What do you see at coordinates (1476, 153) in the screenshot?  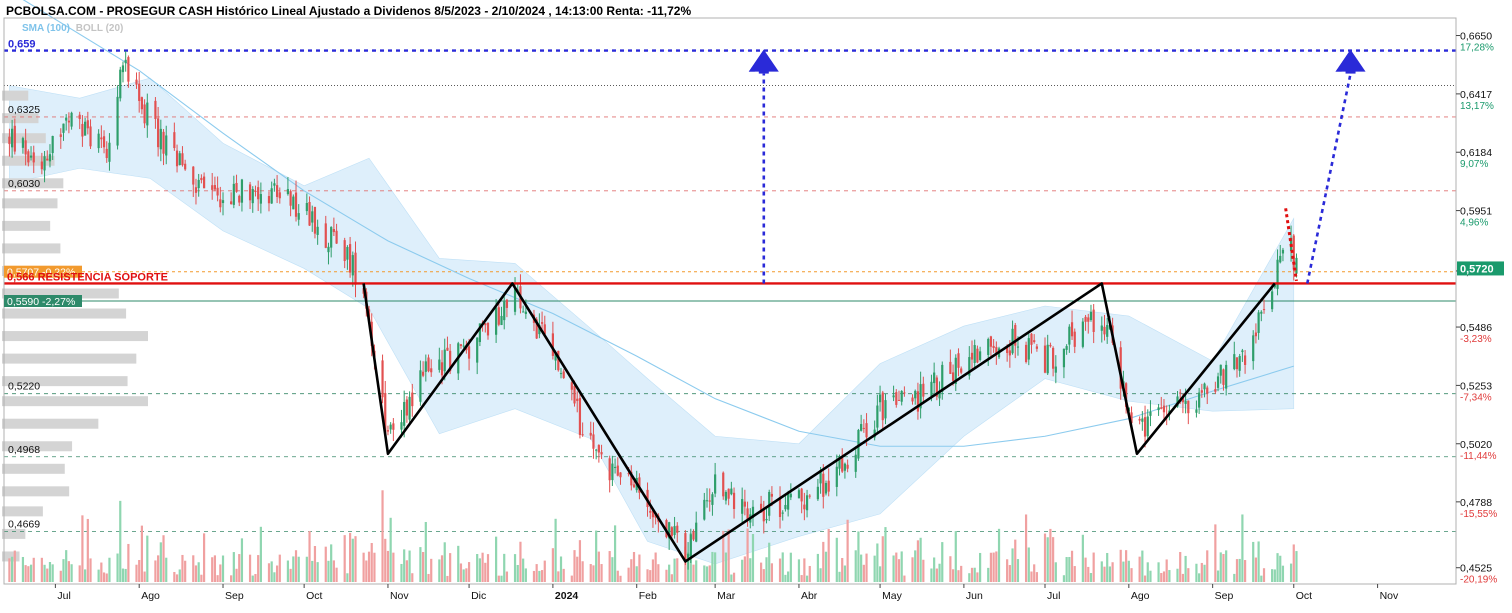 I see `y-tick-label: 0,6184` at bounding box center [1476, 153].